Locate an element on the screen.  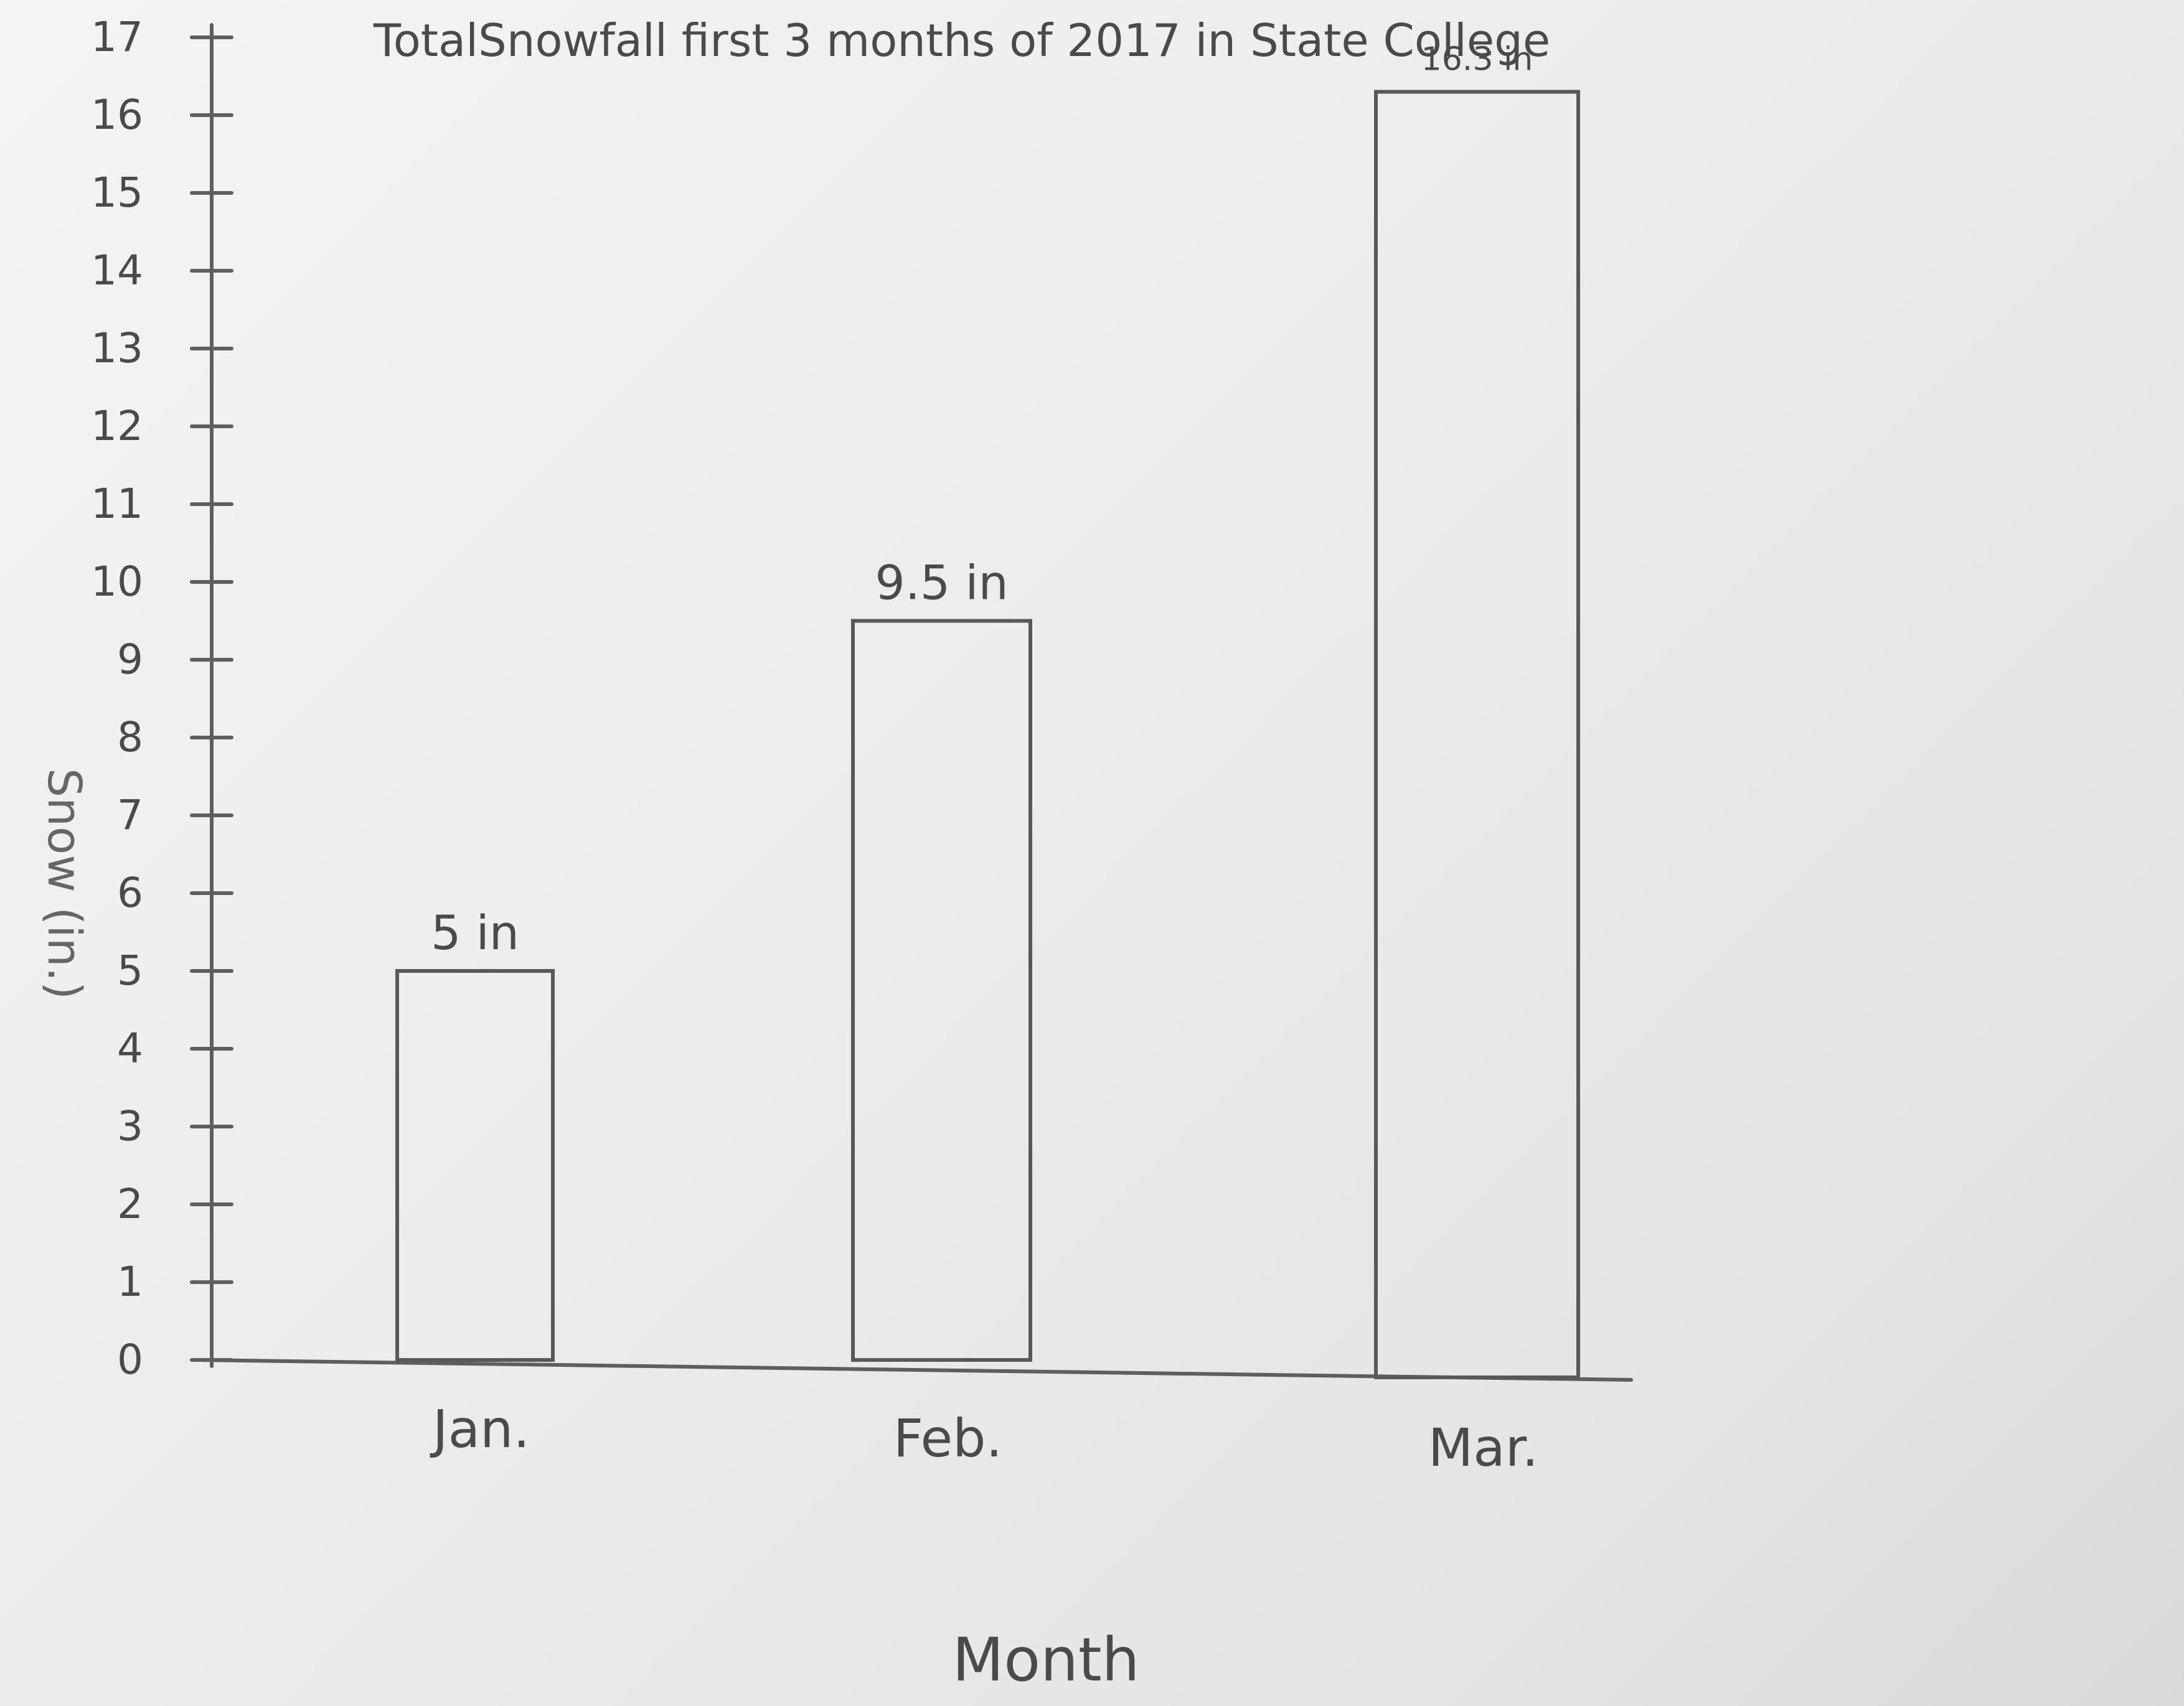
y-tick-label: 15 is located at coordinates (117, 193).